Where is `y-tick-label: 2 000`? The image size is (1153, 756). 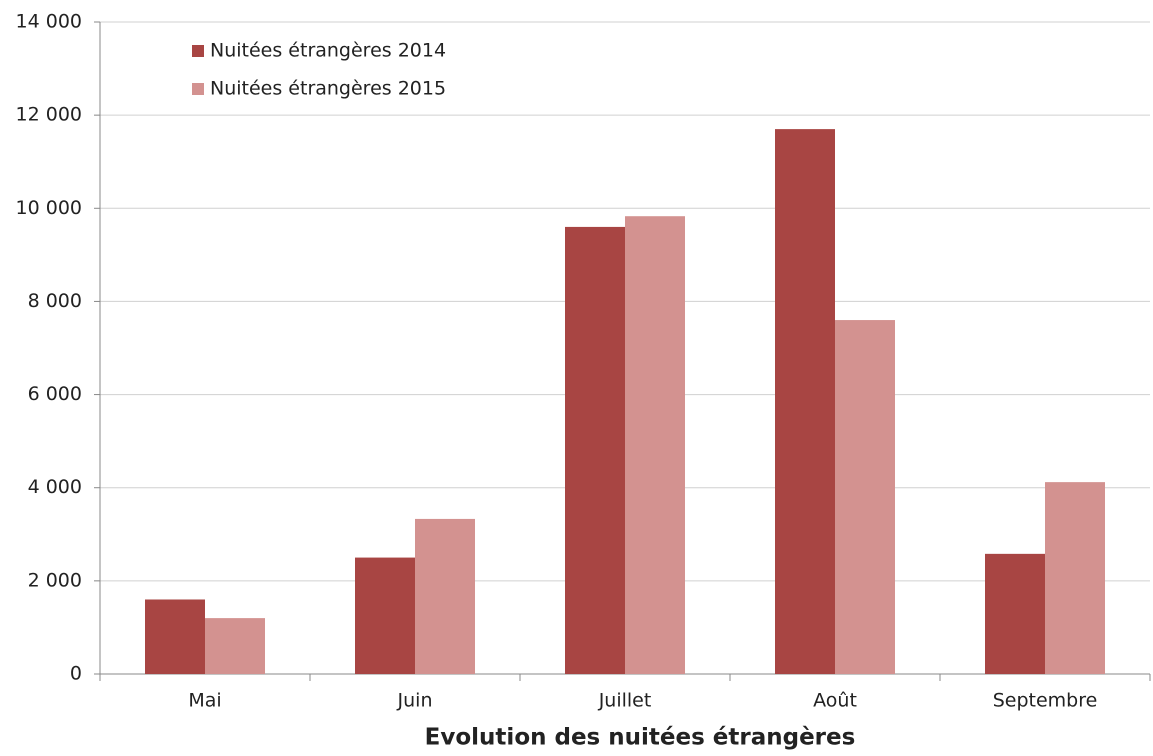 y-tick-label: 2 000 is located at coordinates (55, 580).